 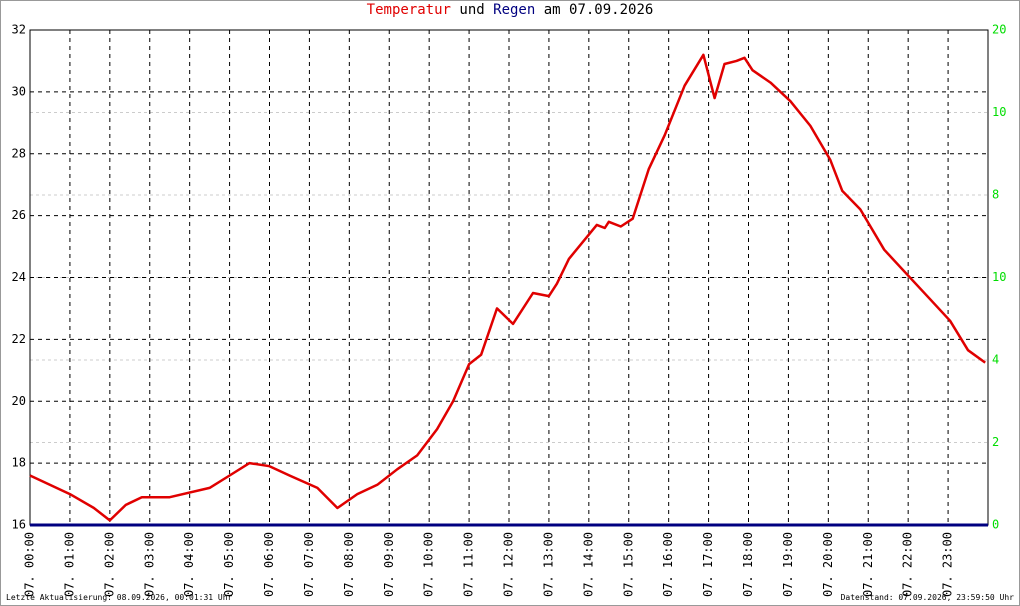 I want to click on x-tick-label: 07. 08:00, so click(x=349, y=564).